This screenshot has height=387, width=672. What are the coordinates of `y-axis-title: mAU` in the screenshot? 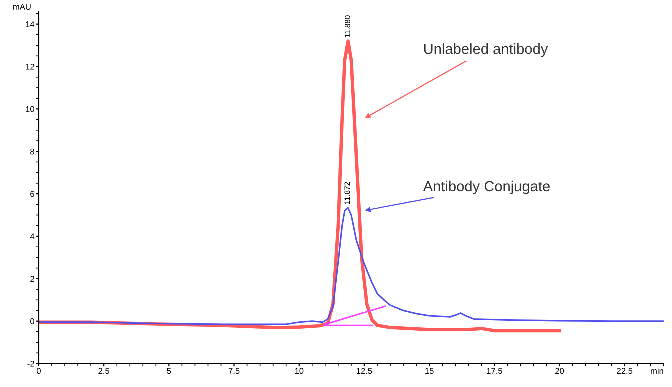 It's located at (22, 7).